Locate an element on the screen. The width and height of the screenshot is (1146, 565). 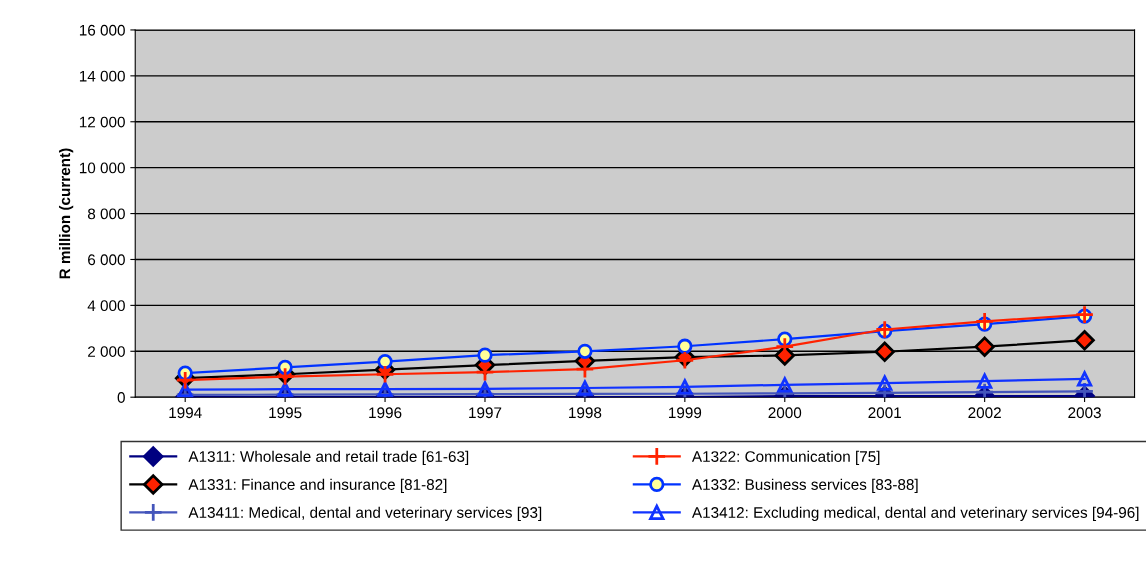
x-tick-label: 2003 is located at coordinates (1084, 413).